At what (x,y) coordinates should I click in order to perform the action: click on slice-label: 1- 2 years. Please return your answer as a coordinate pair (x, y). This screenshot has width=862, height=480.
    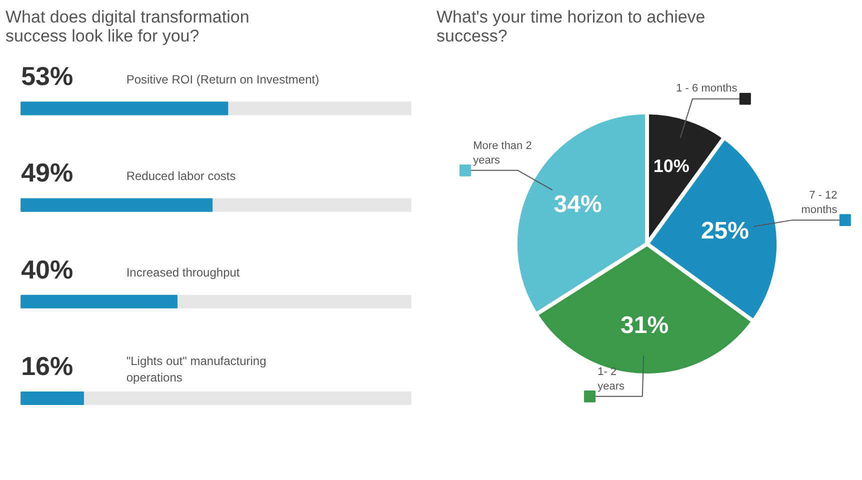
    Looking at the image, I should click on (612, 379).